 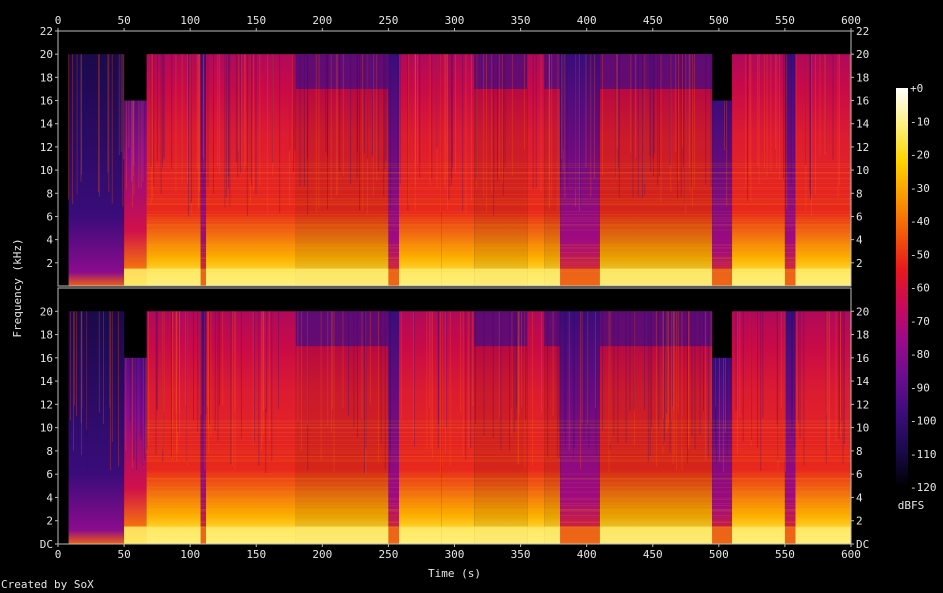 What do you see at coordinates (123, 554) in the screenshot?
I see `x-tick-bottom-1: 50` at bounding box center [123, 554].